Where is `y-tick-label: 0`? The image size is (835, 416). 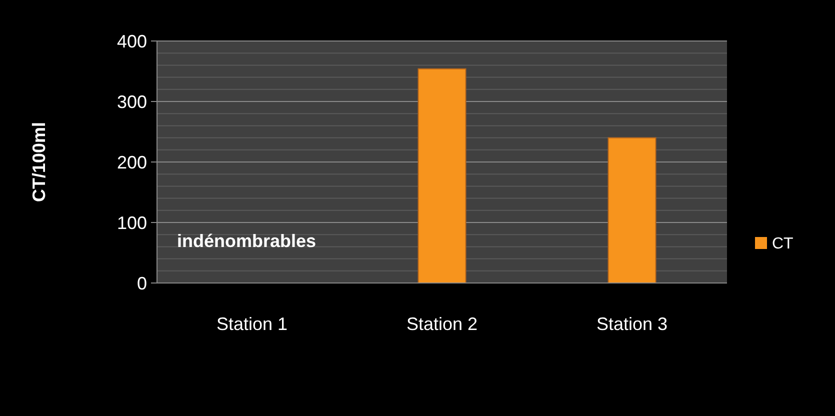
y-tick-label: 0 is located at coordinates (141, 283).